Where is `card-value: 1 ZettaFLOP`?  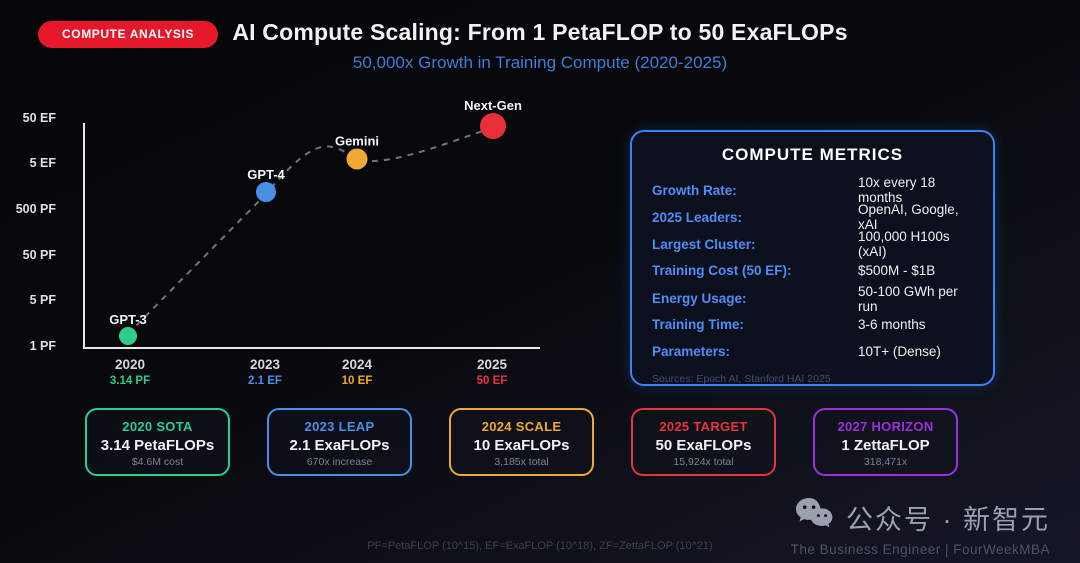
card-value: 1 ZettaFLOP is located at coordinates (885, 445).